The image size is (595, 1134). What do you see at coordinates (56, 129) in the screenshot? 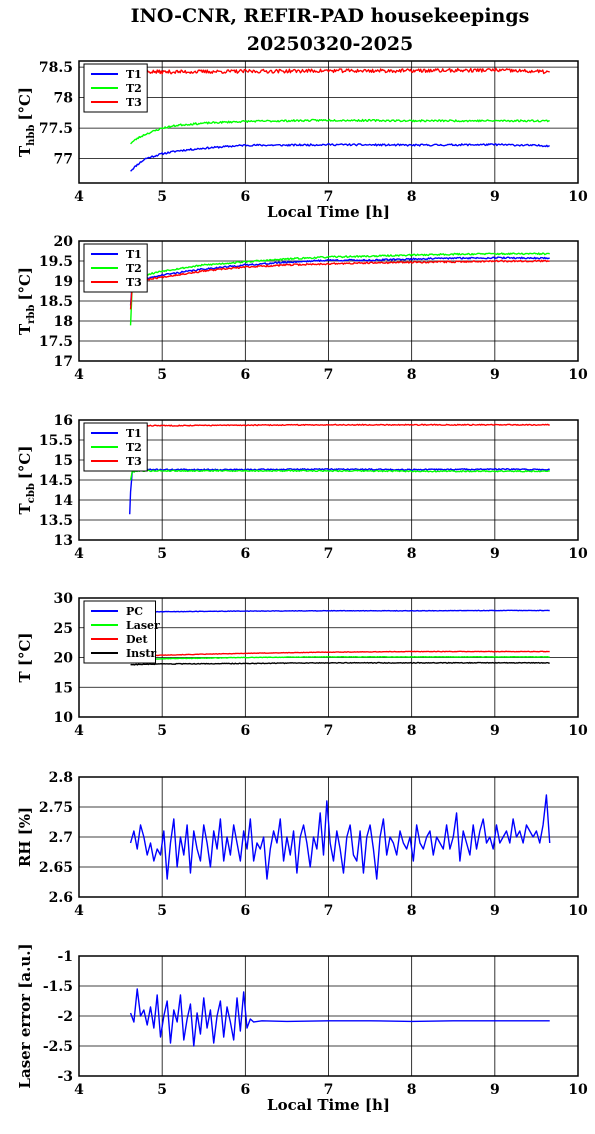
I see `y-tick-label: 77.5` at bounding box center [56, 129].